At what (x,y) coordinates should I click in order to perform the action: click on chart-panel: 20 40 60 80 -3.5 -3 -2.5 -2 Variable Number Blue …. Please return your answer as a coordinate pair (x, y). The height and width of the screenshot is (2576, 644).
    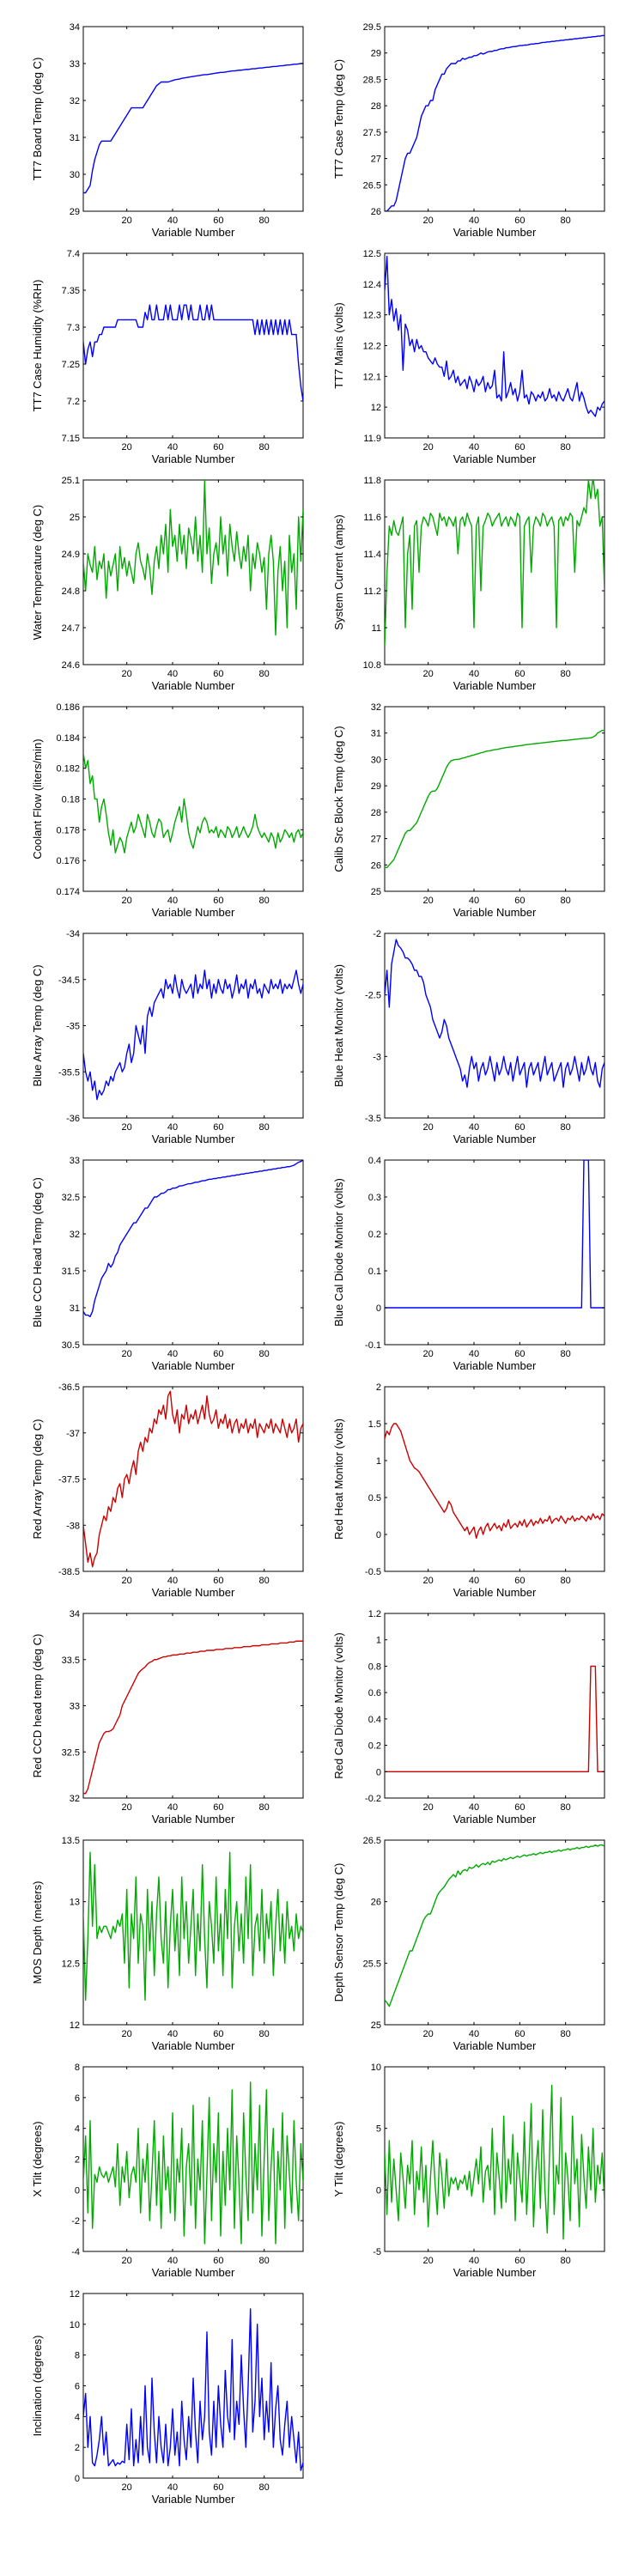
    Looking at the image, I should click on (468, 1037).